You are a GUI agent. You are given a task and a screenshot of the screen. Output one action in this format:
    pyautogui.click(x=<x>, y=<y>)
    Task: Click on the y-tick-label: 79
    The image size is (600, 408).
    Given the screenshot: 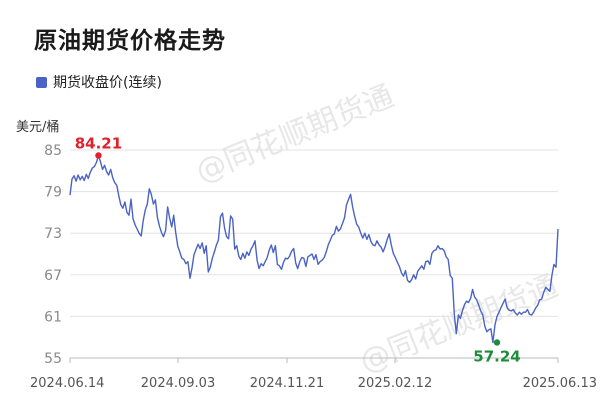 What is the action you would take?
    pyautogui.click(x=53, y=193)
    